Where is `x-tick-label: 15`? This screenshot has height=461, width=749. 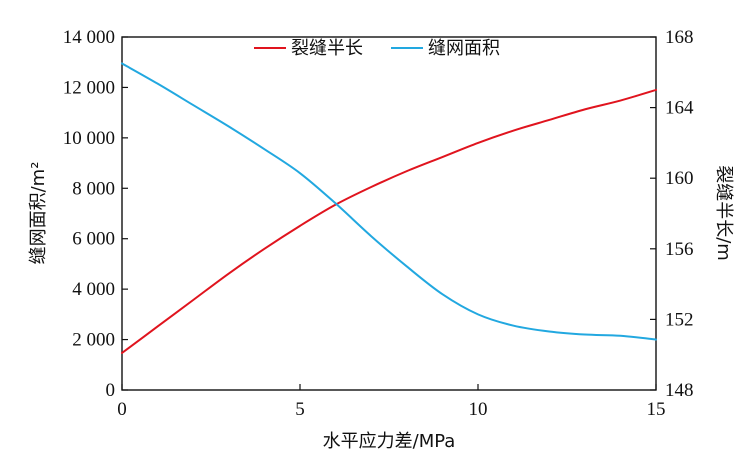 x-tick-label: 15 is located at coordinates (656, 409).